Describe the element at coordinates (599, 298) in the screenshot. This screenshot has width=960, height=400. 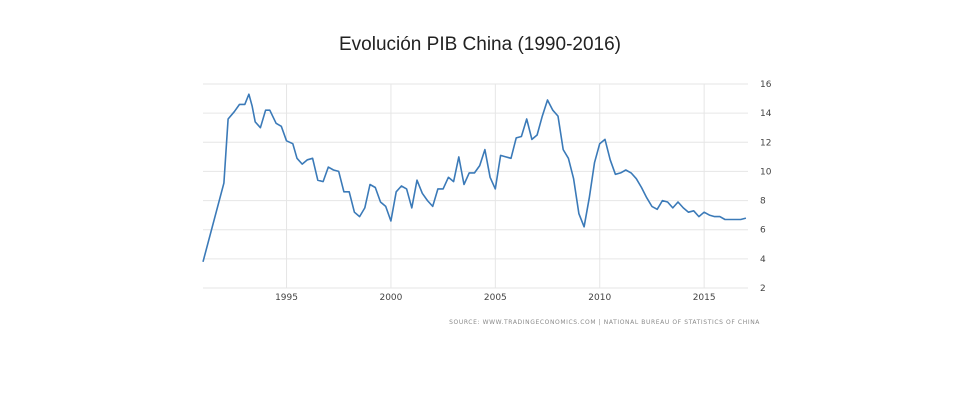
I see `x-tick-label: 2010` at that location.